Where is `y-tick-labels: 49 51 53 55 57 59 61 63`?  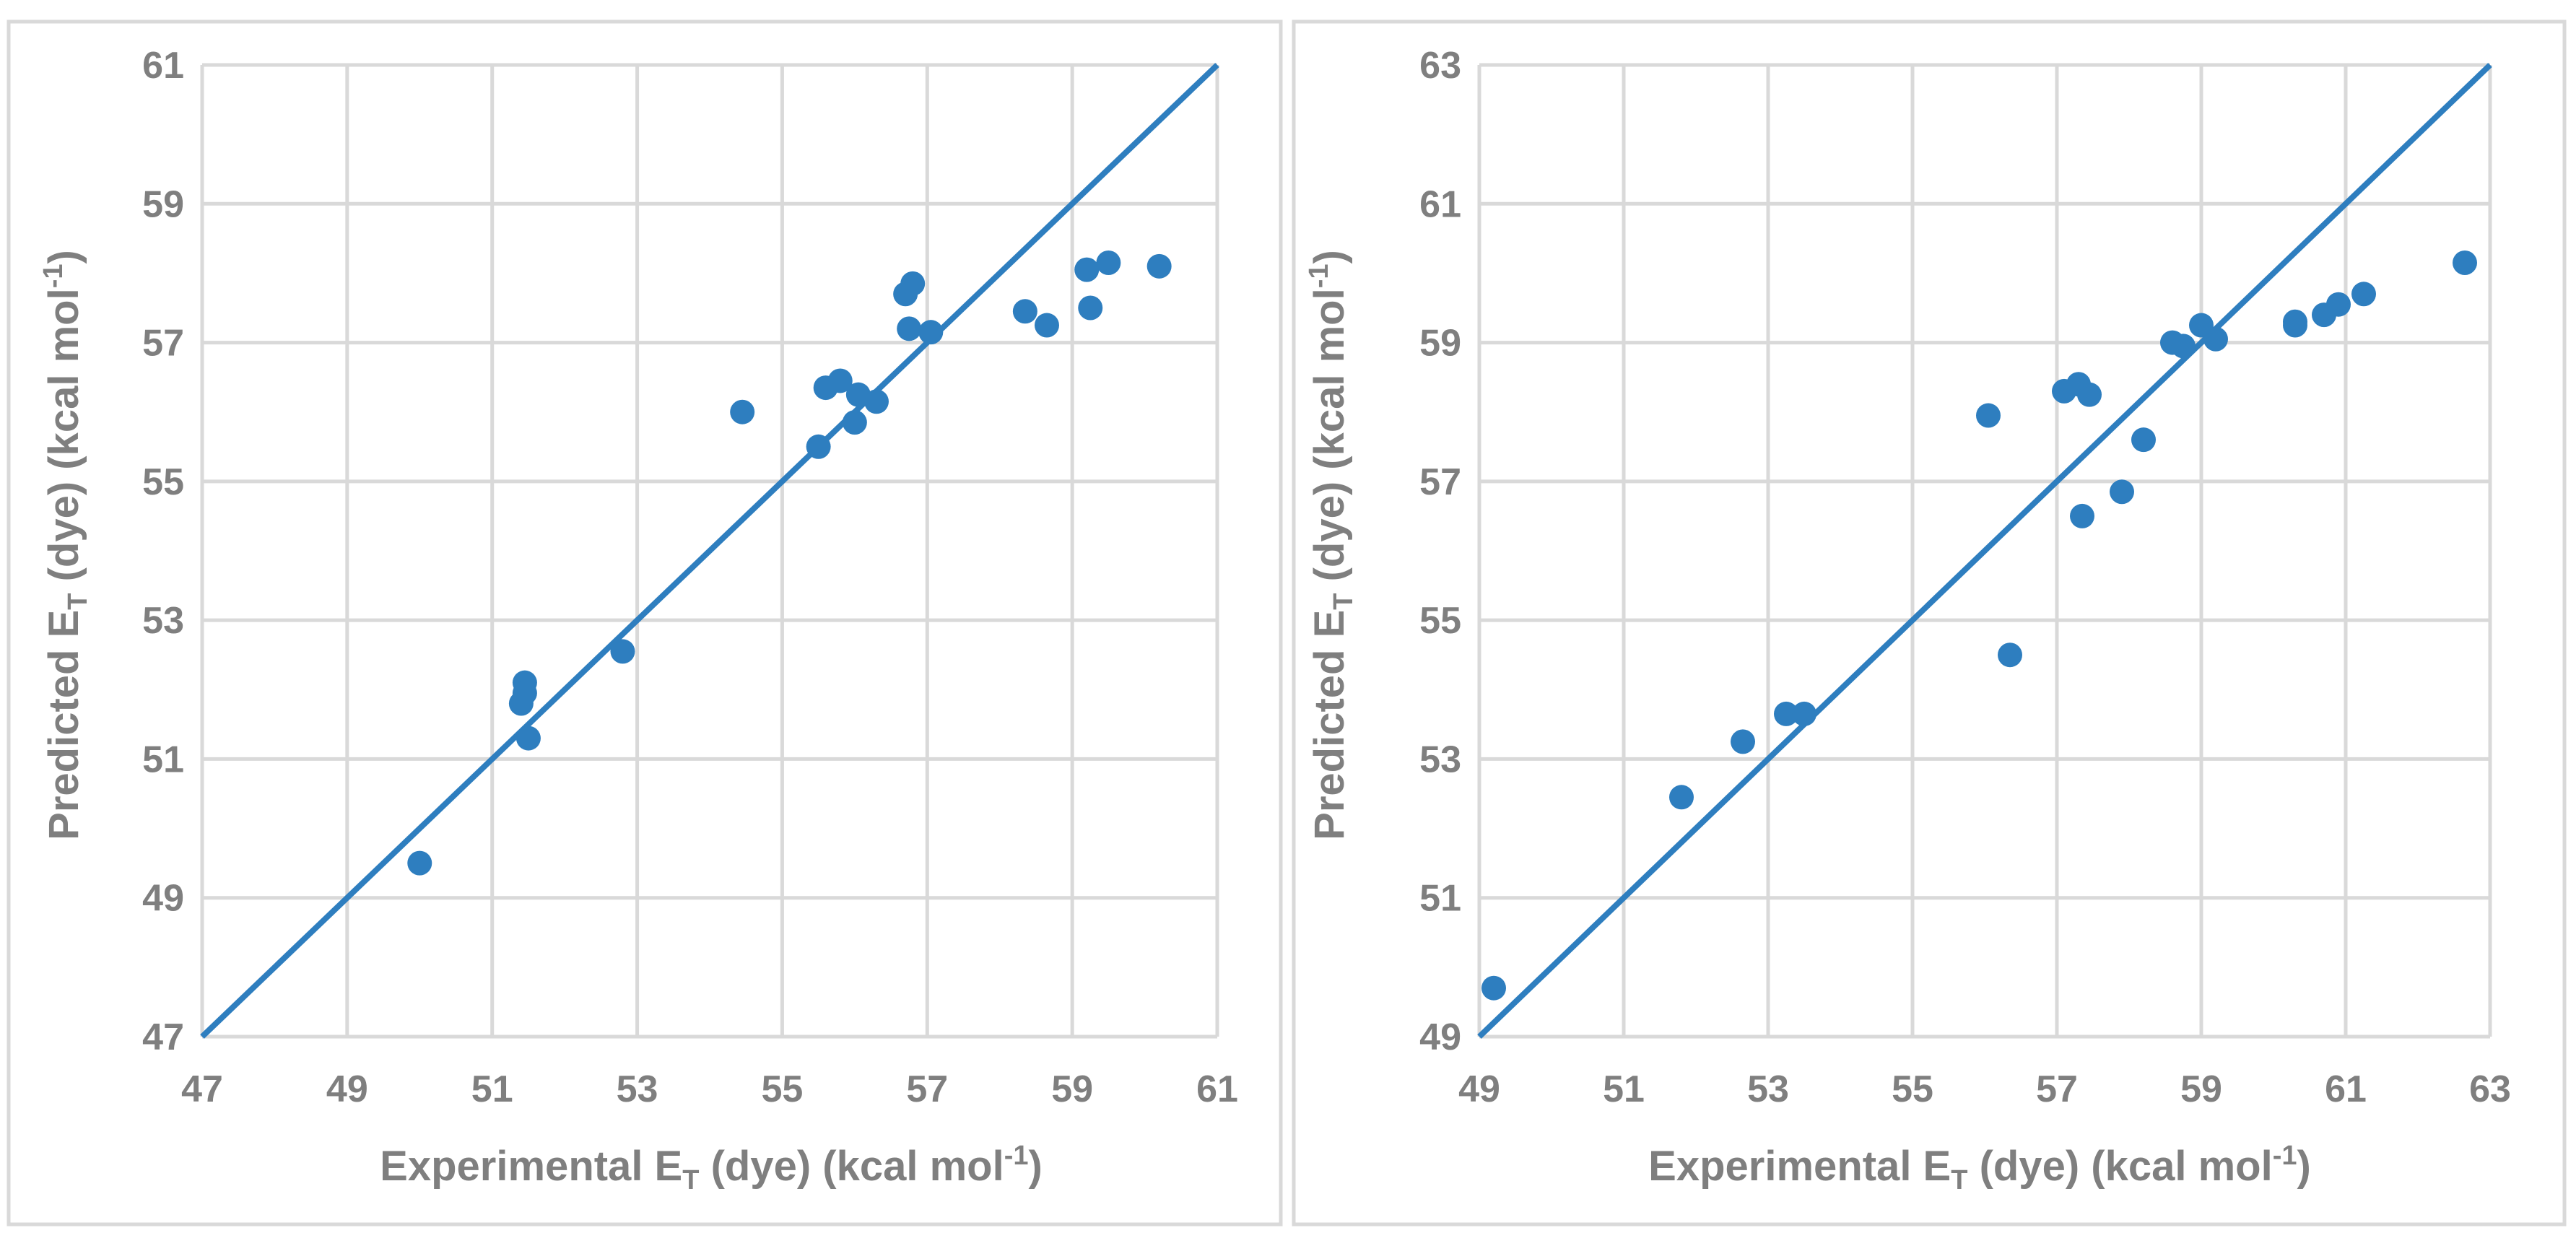
y-tick-labels: 49 51 53 55 57 59 61 63 is located at coordinates (1440, 551).